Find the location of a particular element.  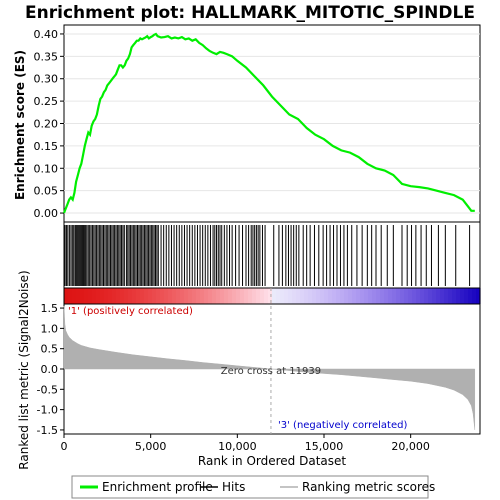

es-y-tick-label: 0.05 is located at coordinates (46, 191).